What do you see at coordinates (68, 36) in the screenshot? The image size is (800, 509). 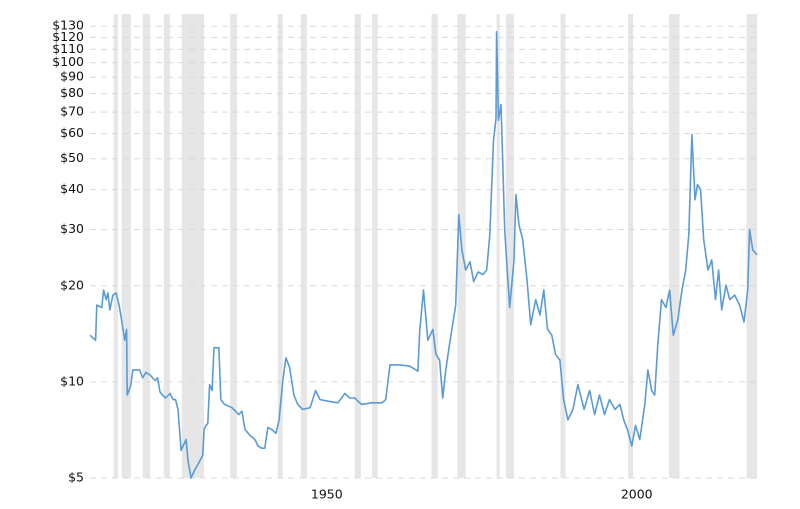 I see `y-tick-label: $120` at bounding box center [68, 36].